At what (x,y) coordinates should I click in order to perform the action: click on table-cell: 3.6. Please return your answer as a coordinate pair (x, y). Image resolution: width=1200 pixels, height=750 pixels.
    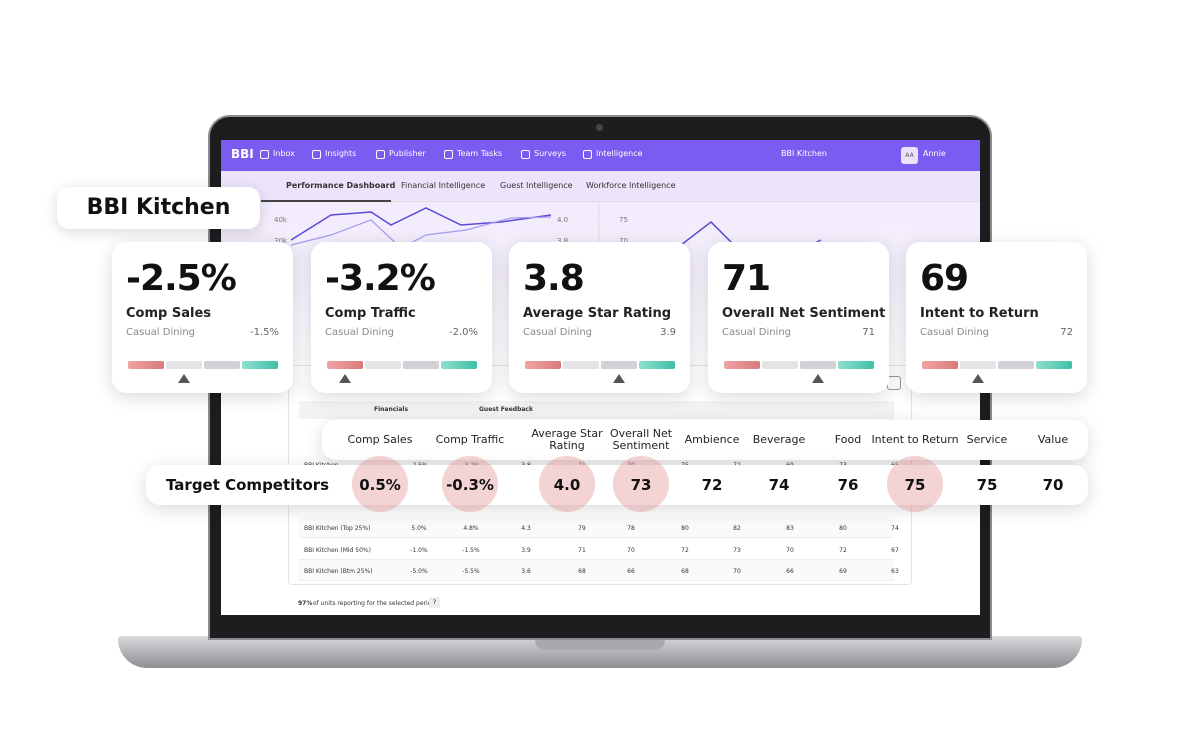
    Looking at the image, I should click on (526, 571).